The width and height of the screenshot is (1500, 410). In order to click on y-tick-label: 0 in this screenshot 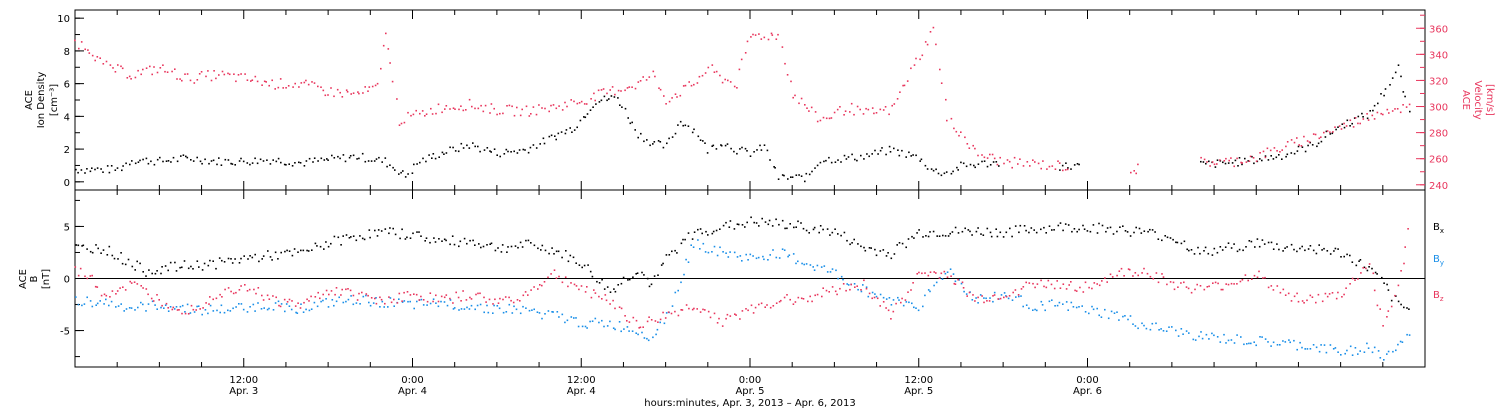, I will do `click(67, 183)`.